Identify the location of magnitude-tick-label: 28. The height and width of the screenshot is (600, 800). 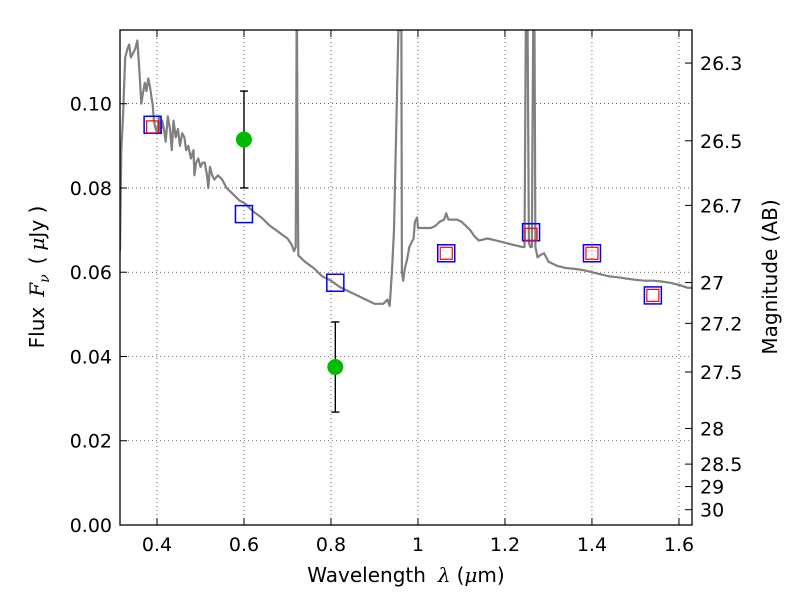
(712, 429).